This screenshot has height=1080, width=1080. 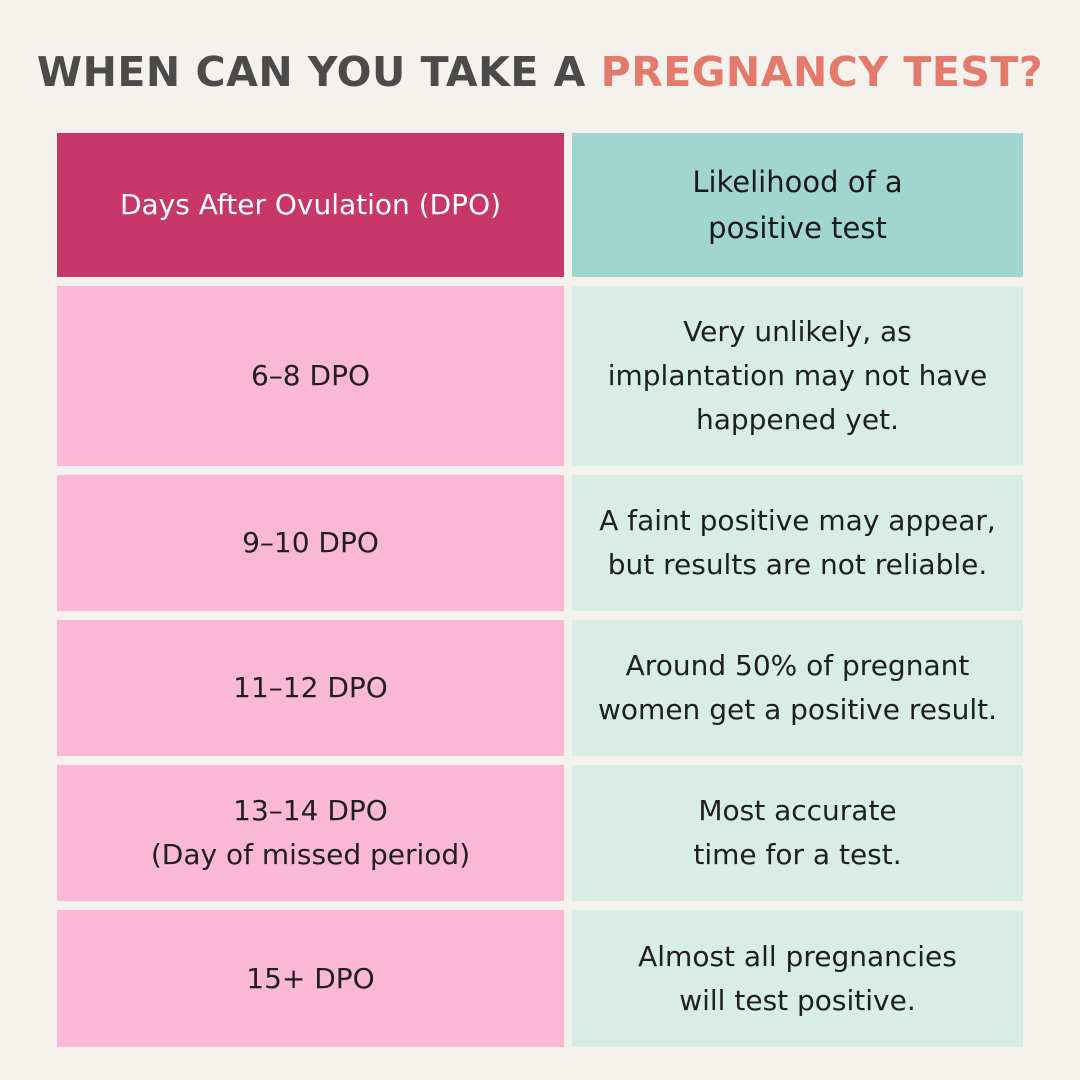 What do you see at coordinates (797, 331) in the screenshot?
I see `likelihood-line: Very unlikely, as` at bounding box center [797, 331].